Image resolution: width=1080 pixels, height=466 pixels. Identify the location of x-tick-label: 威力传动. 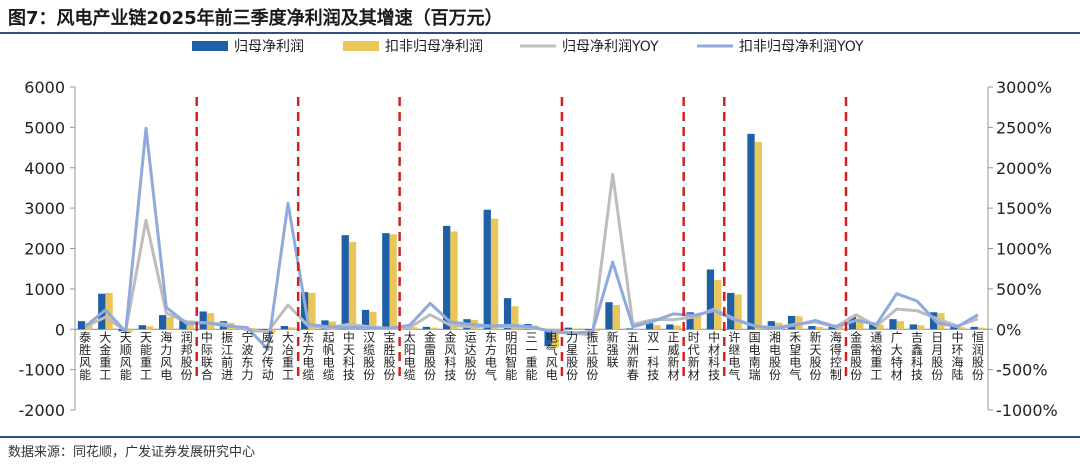
(268, 356).